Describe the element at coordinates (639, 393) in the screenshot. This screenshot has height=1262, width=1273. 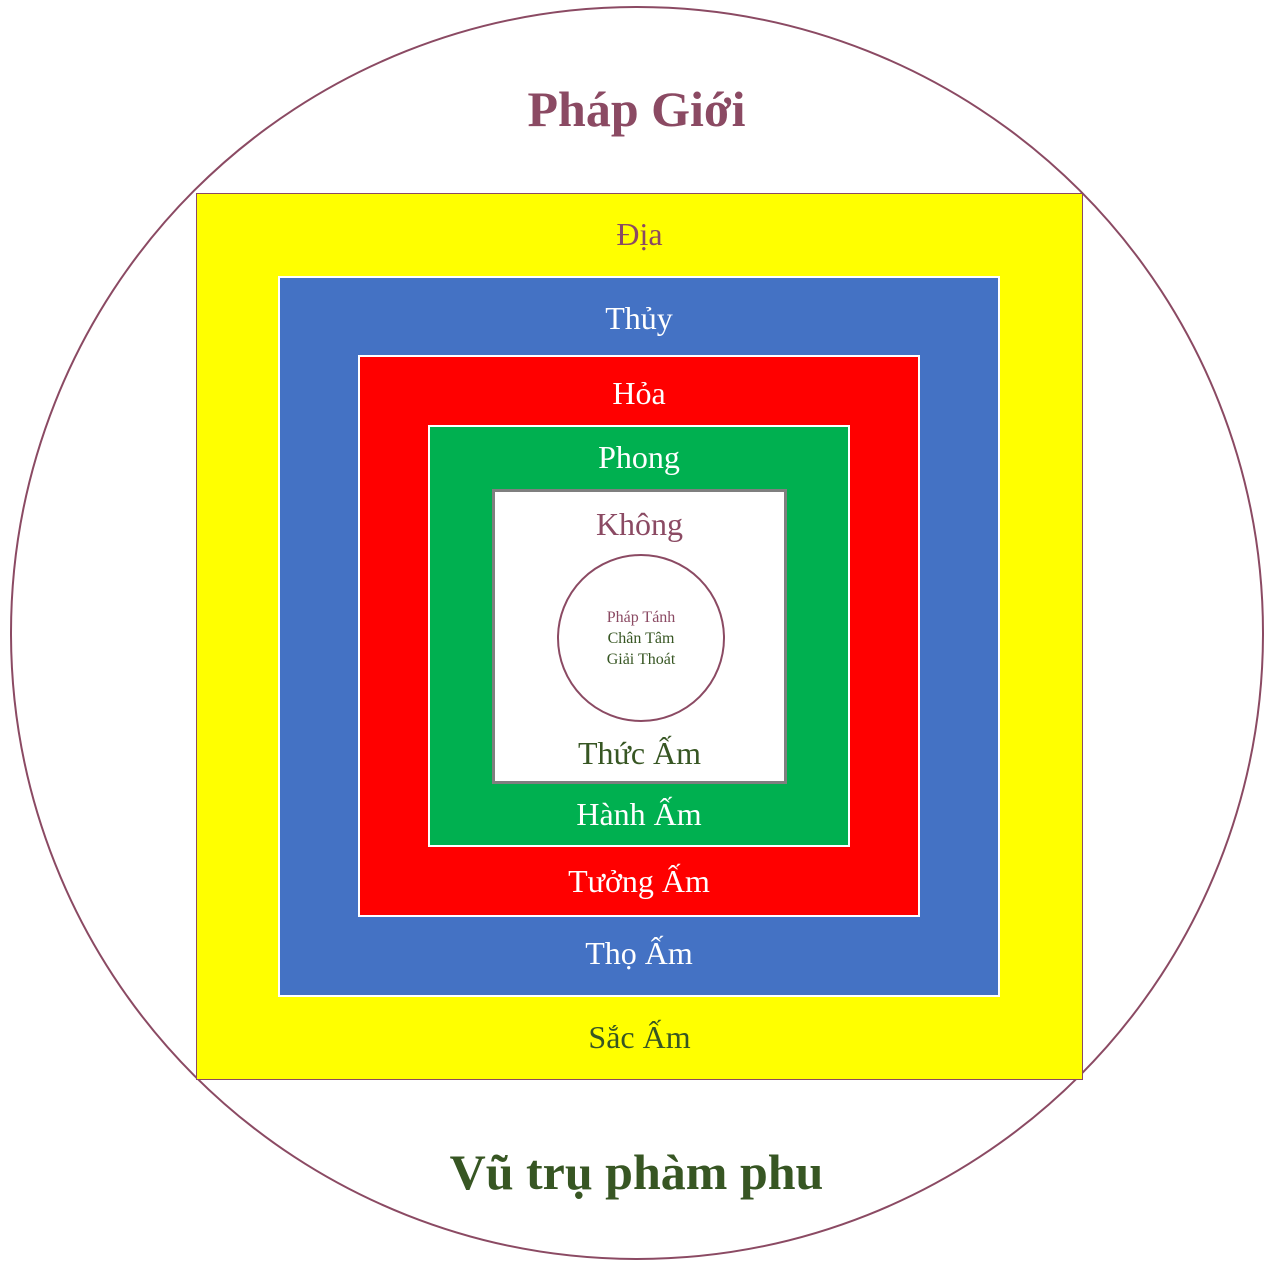
I see `label-hoa: Hỏa` at that location.